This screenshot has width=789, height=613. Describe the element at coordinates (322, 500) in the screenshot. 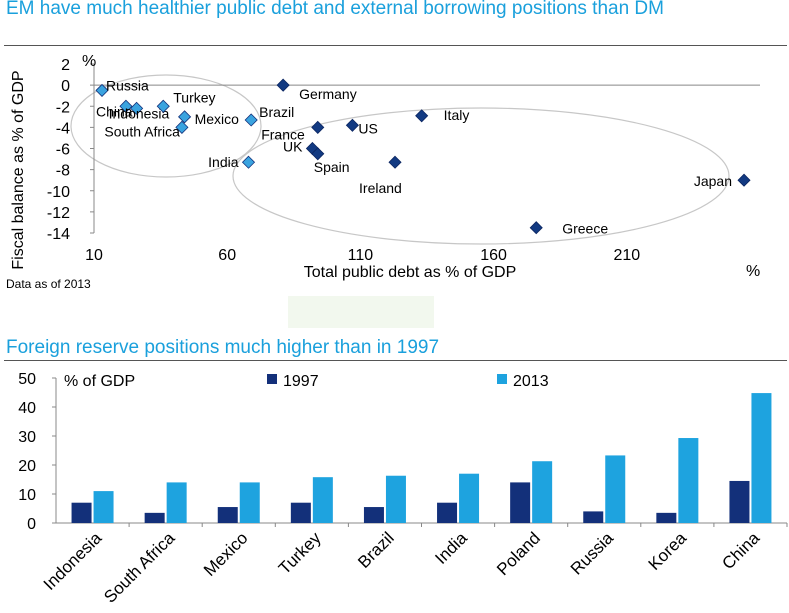

I see `bar-2013-turkey` at that location.